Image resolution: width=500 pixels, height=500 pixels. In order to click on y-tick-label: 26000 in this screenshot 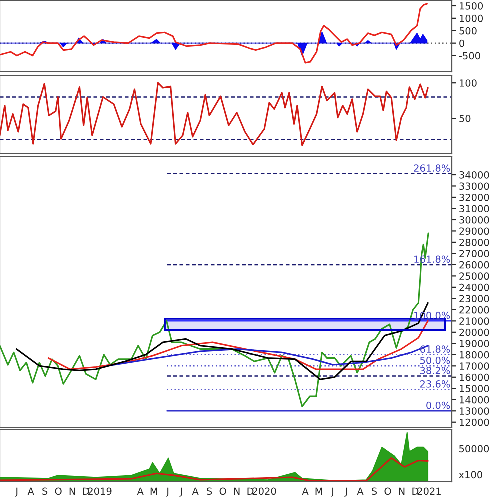, I will do `click(475, 265)`.